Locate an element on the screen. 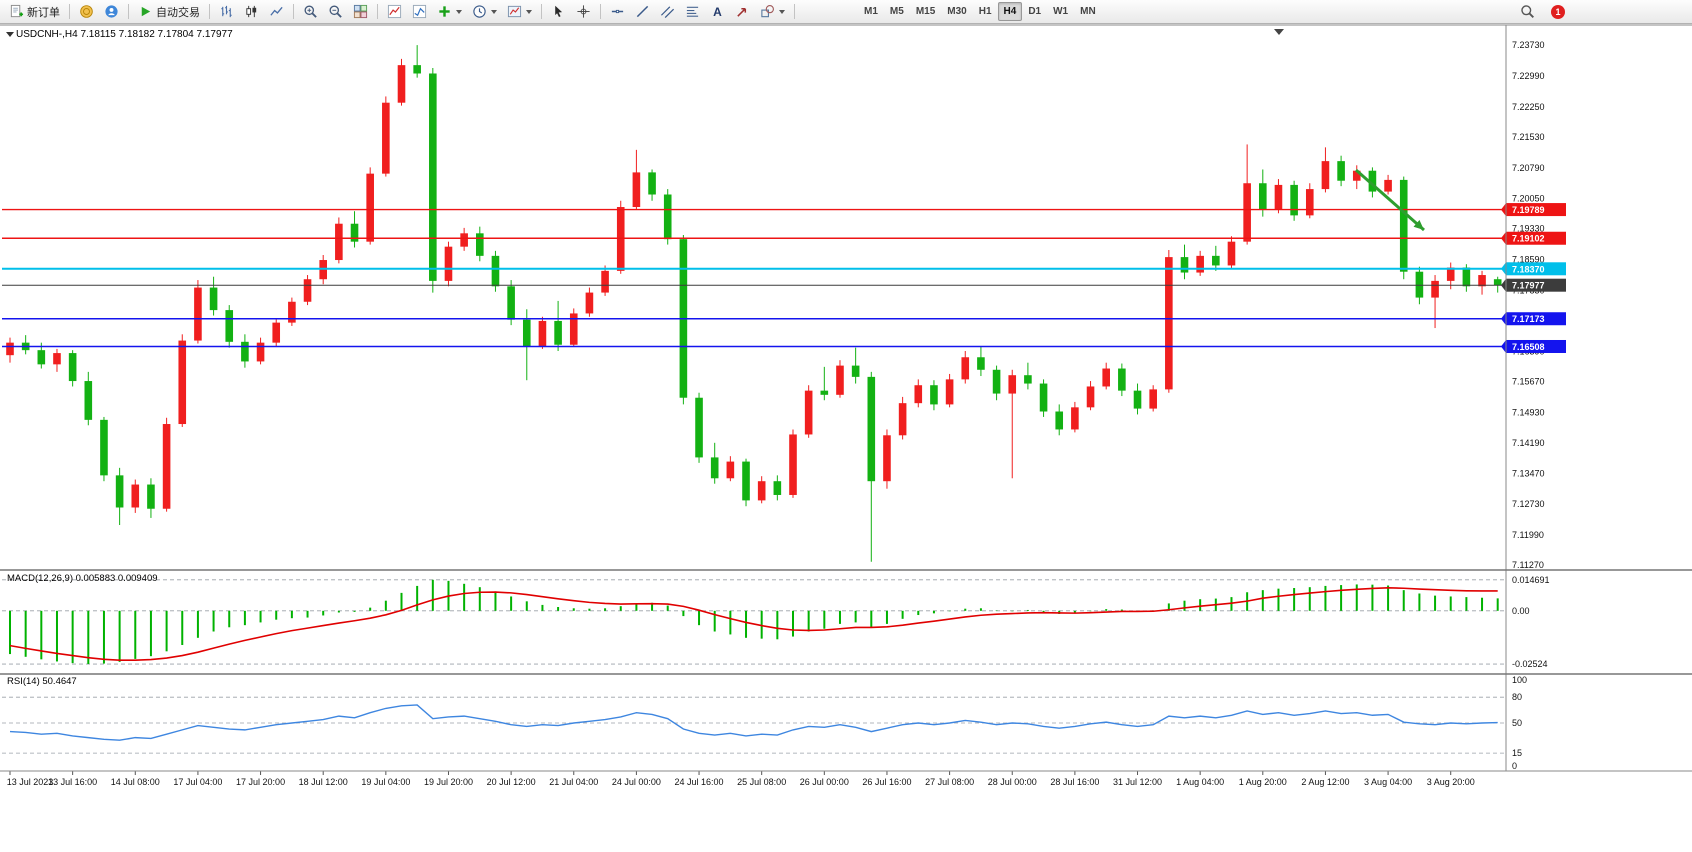 The height and width of the screenshot is (852, 1692). timeframe-toolbar: M1 M5 M15 M30 H1 H4 D1 W1 MN is located at coordinates (980, 11).